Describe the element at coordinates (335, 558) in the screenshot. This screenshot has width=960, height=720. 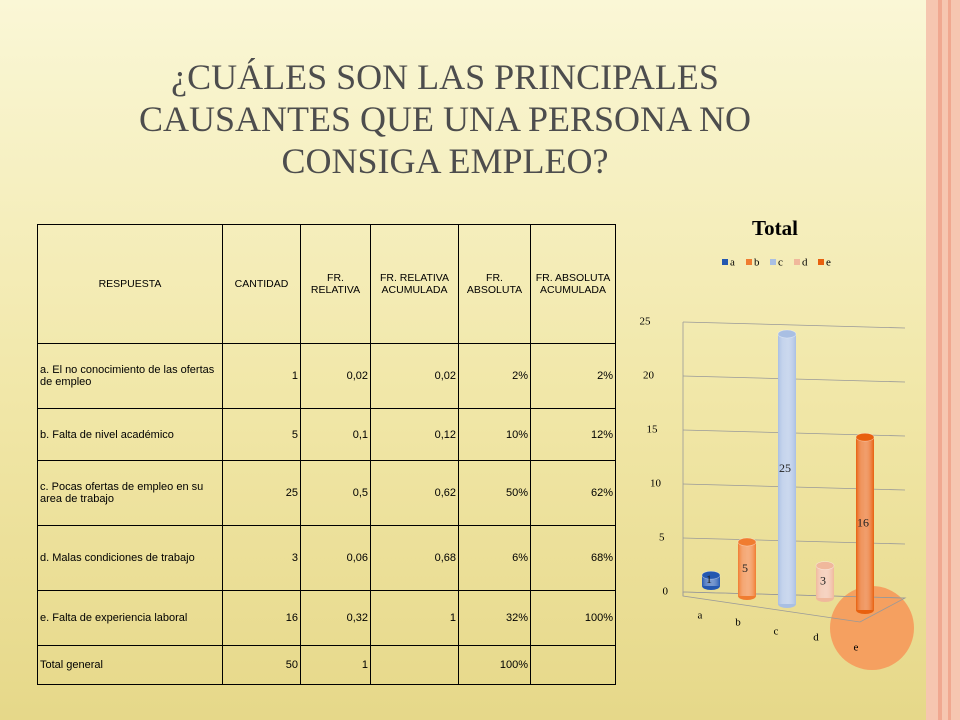
I see `table-cell: 0,06` at that location.